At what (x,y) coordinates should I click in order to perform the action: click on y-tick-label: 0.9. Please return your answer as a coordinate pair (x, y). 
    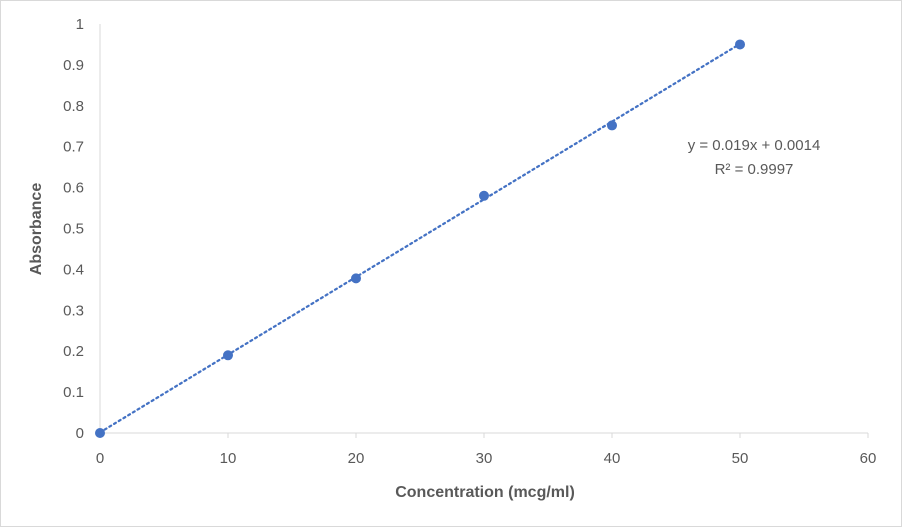
    Looking at the image, I should click on (73, 65).